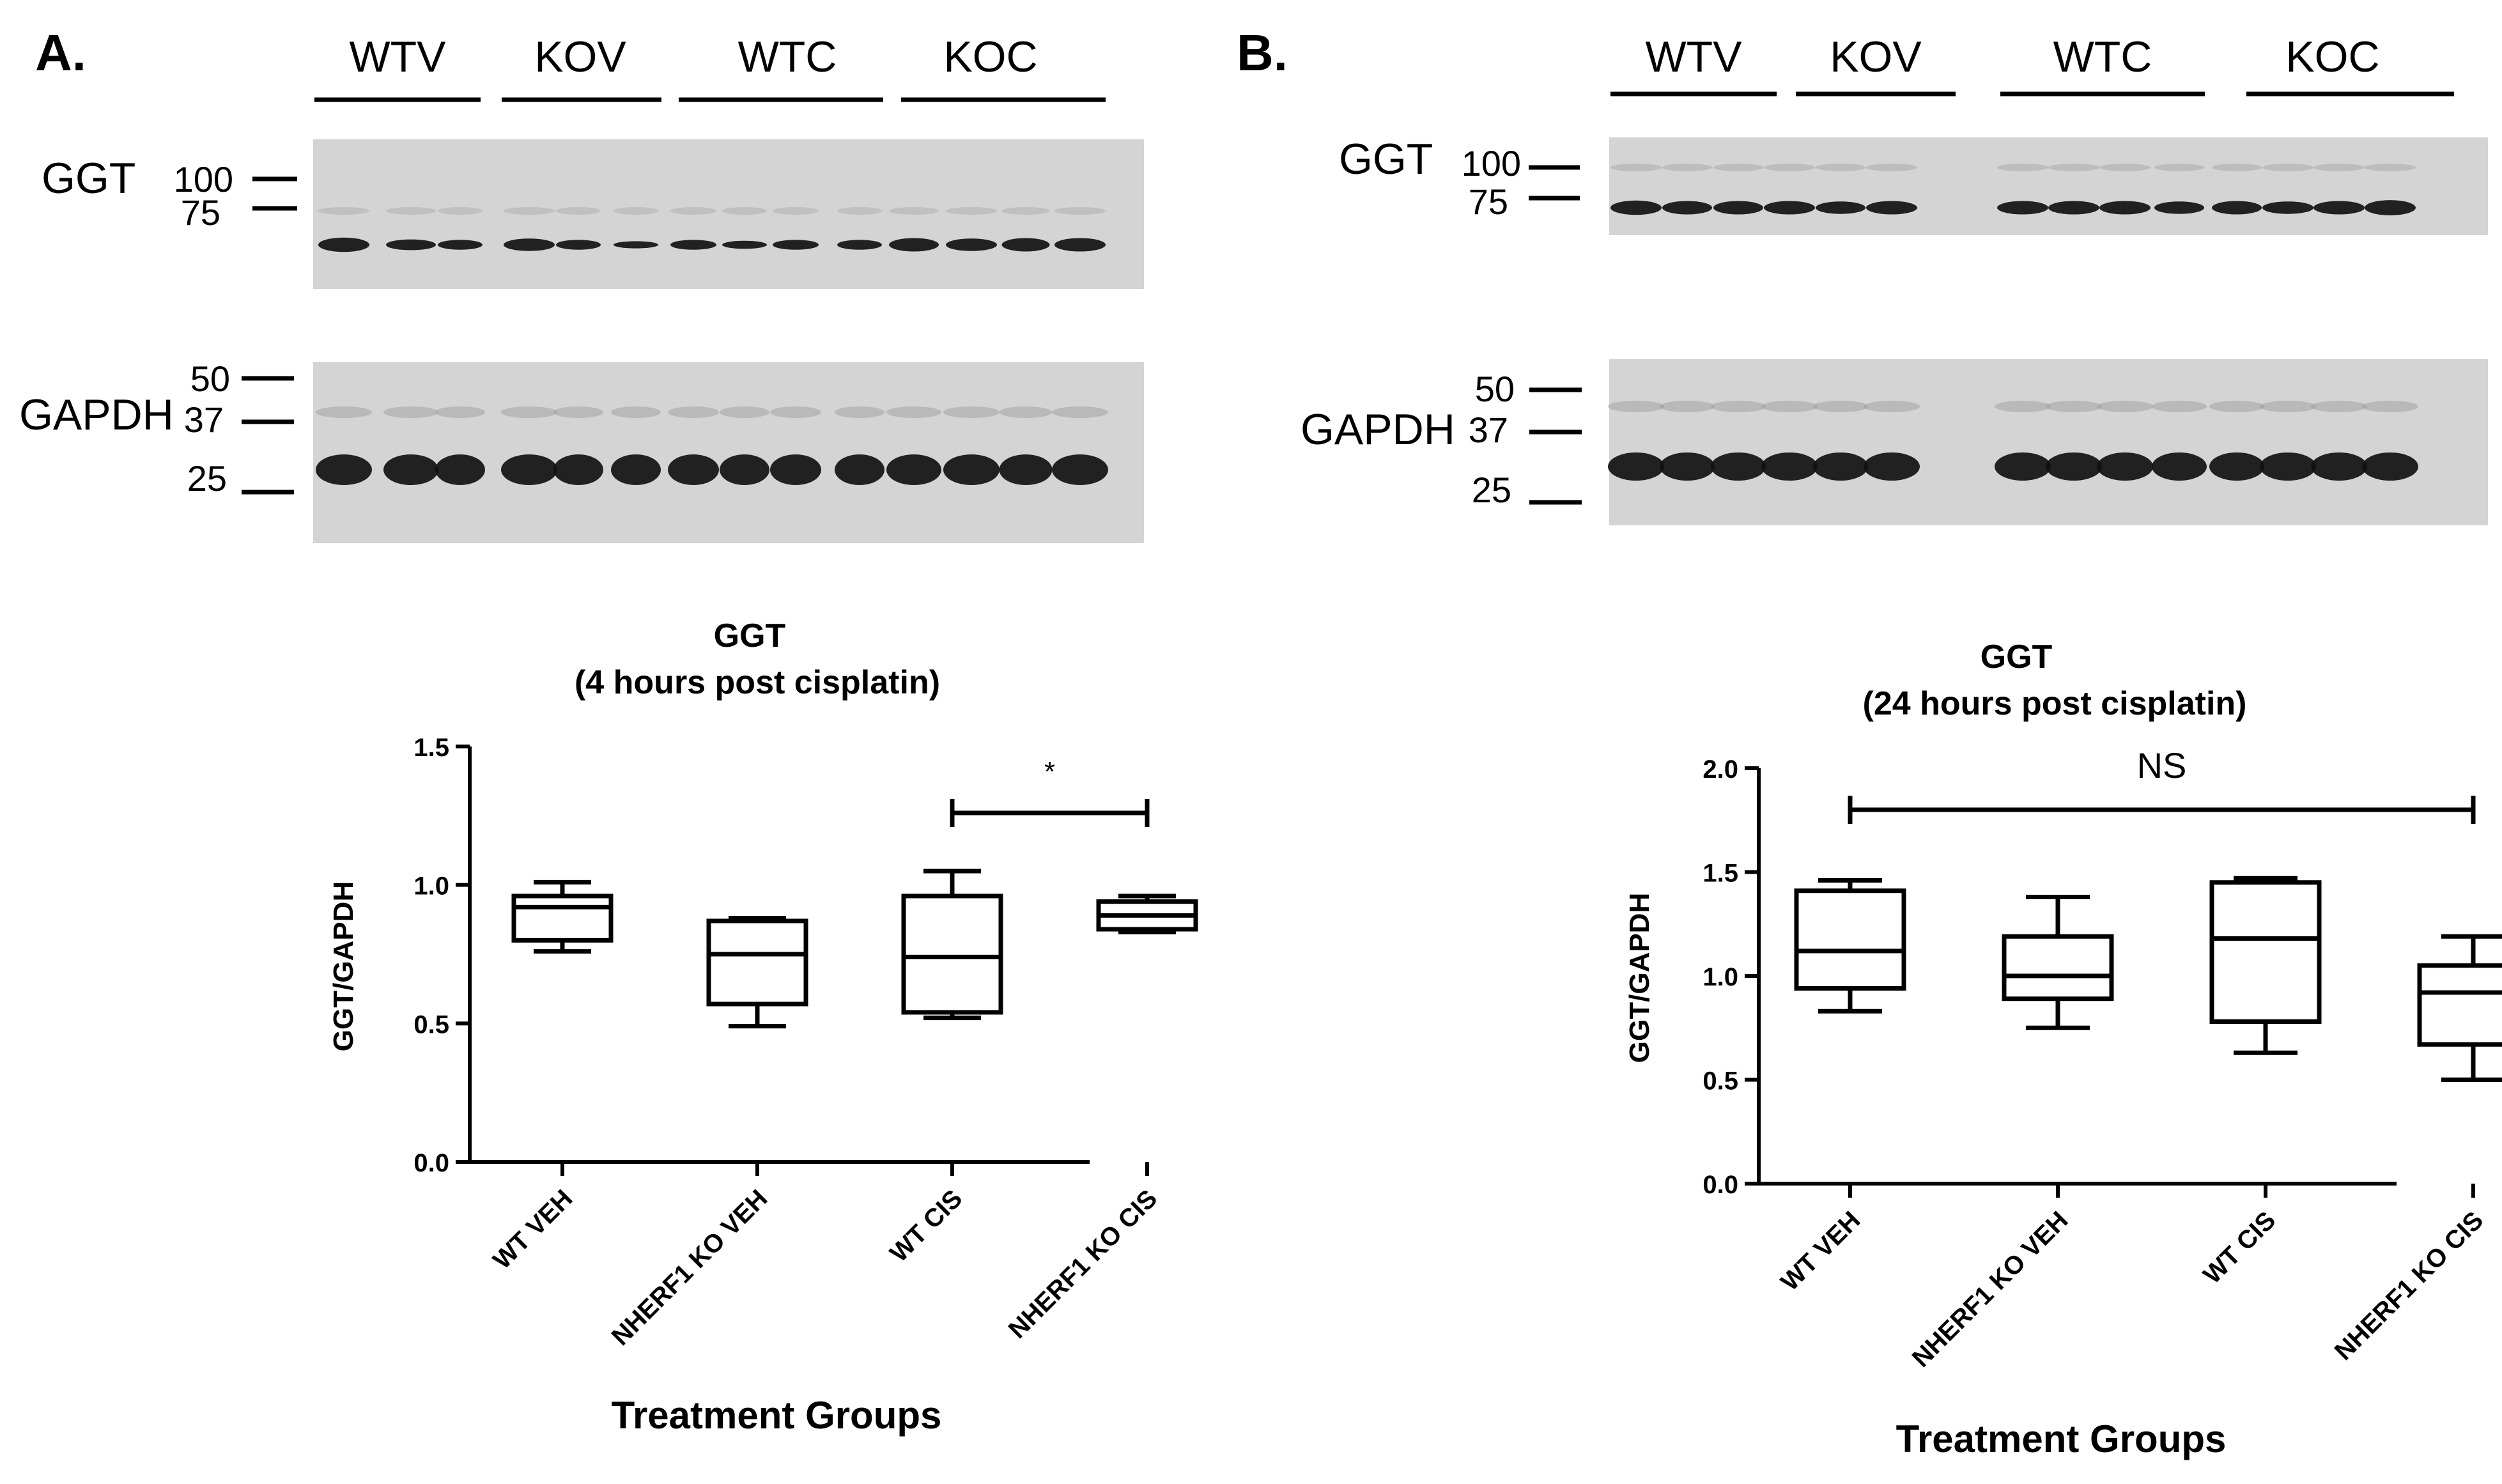 The width and height of the screenshot is (2502, 1484). Describe the element at coordinates (728, 453) in the screenshot. I see `gapdh-blot-a` at that location.